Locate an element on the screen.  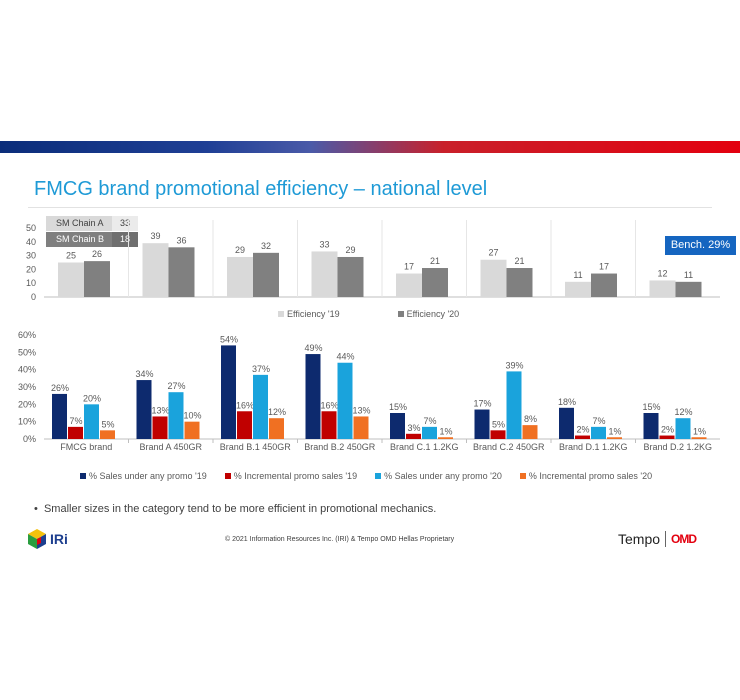
efficiency-value-label: 32 is located at coordinates (266, 246).